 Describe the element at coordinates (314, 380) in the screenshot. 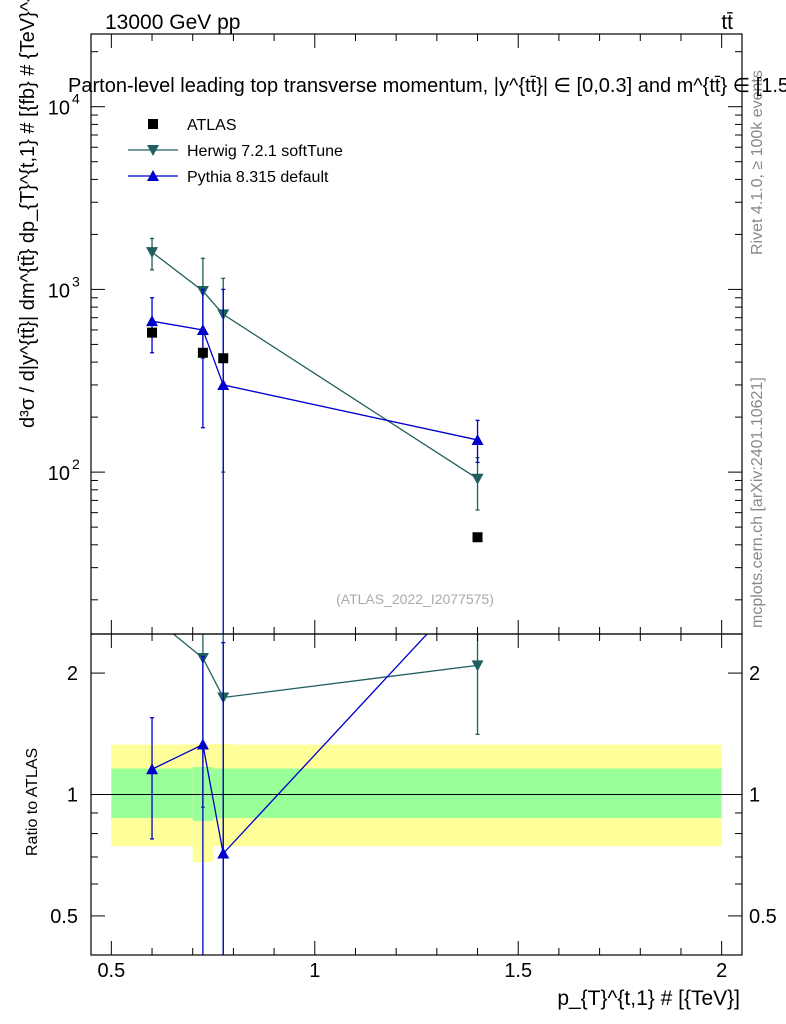

I see `pythia-line` at that location.